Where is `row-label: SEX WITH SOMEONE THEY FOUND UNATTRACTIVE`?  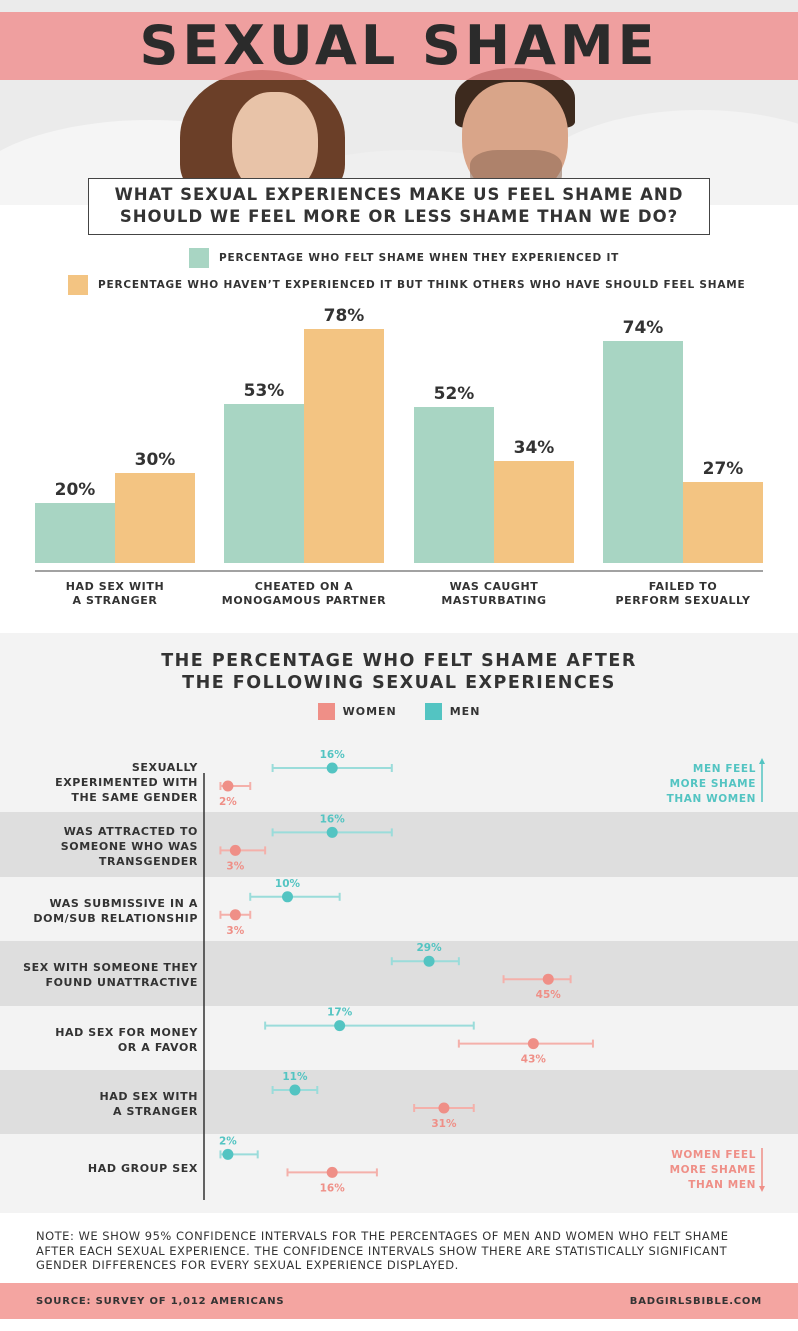
row-label: SEX WITH SOMEONE THEY FOUND UNATTRACTIVE is located at coordinates (110, 975).